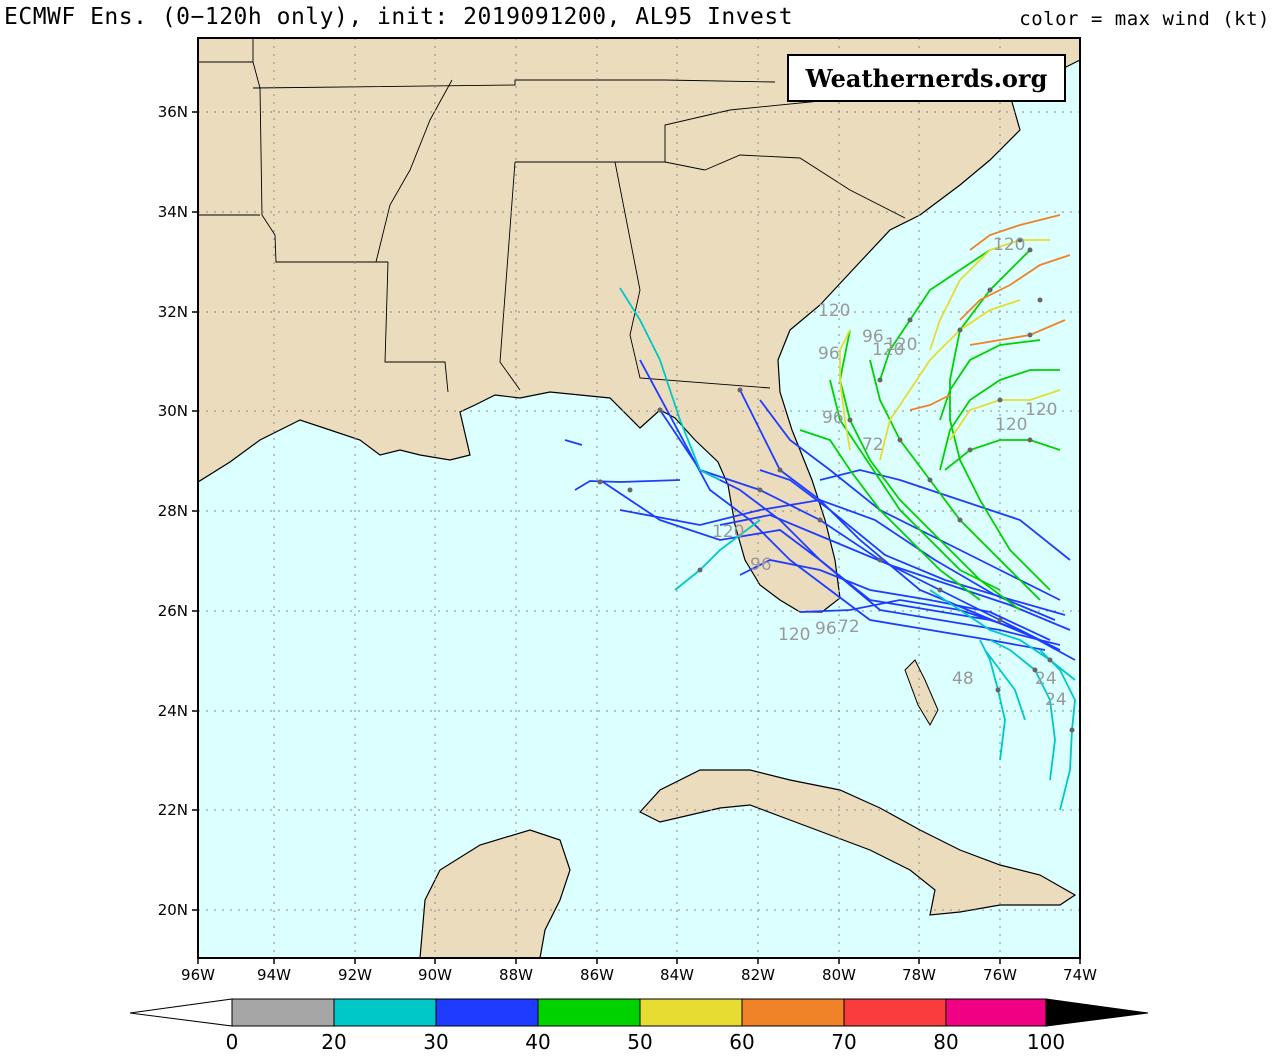  I want to click on colorbar, so click(639, 1012).